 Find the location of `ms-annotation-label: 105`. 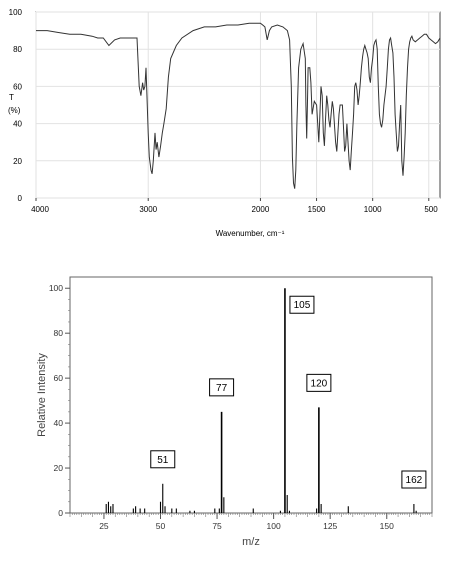

ms-annotation-label: 105 is located at coordinates (302, 305).